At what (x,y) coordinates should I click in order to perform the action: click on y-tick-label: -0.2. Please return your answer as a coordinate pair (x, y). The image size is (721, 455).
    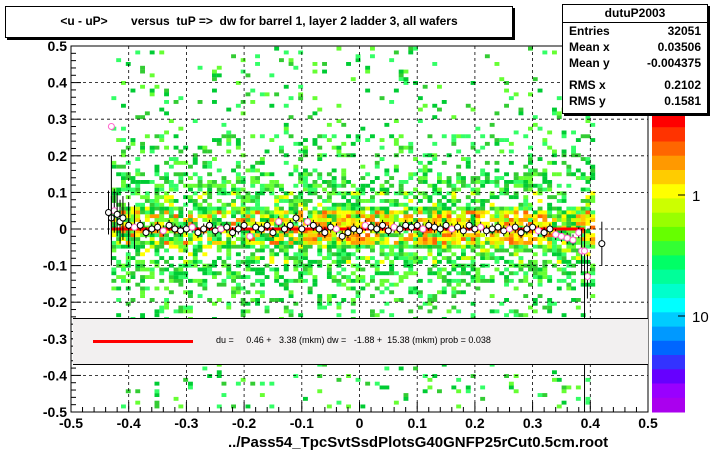
    Looking at the image, I should click on (55, 302).